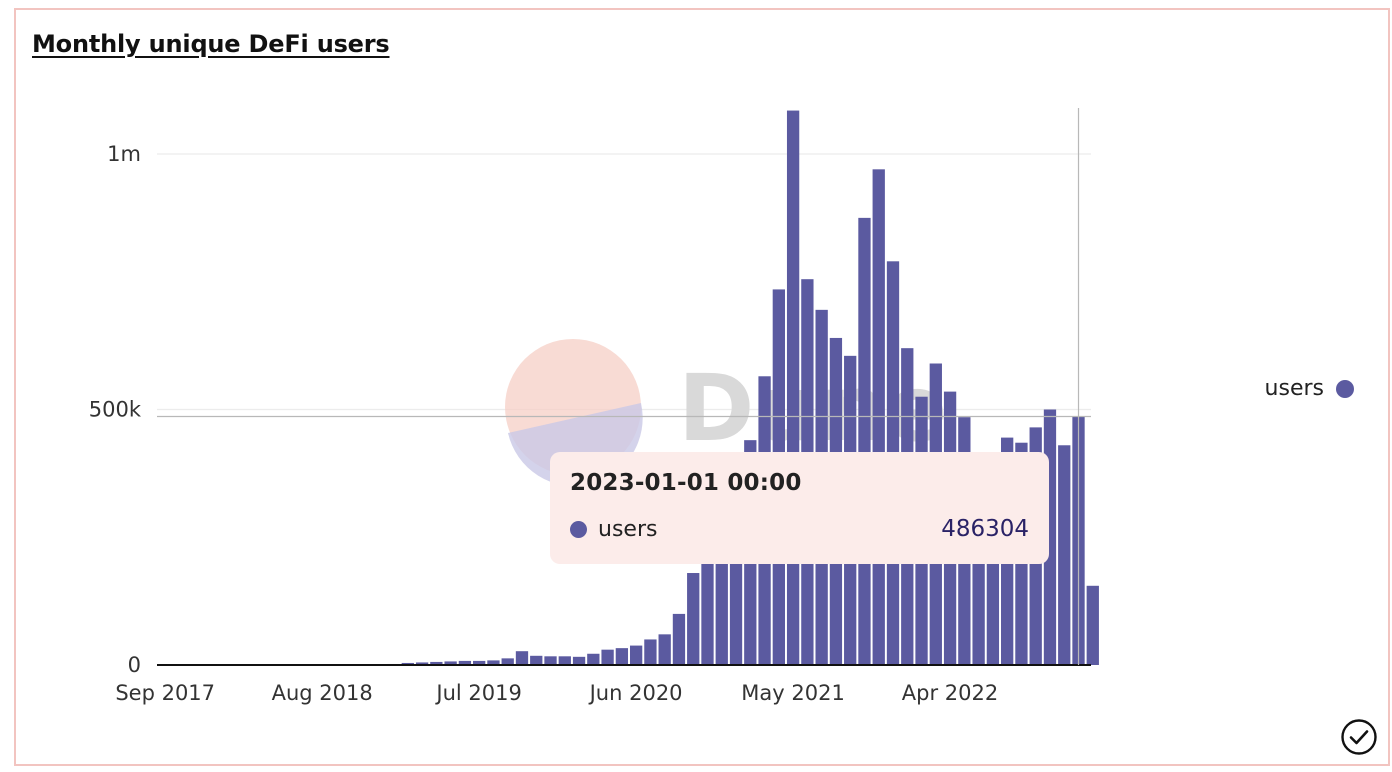  What do you see at coordinates (1345, 388) in the screenshot?
I see `legend-dot-icon` at bounding box center [1345, 388].